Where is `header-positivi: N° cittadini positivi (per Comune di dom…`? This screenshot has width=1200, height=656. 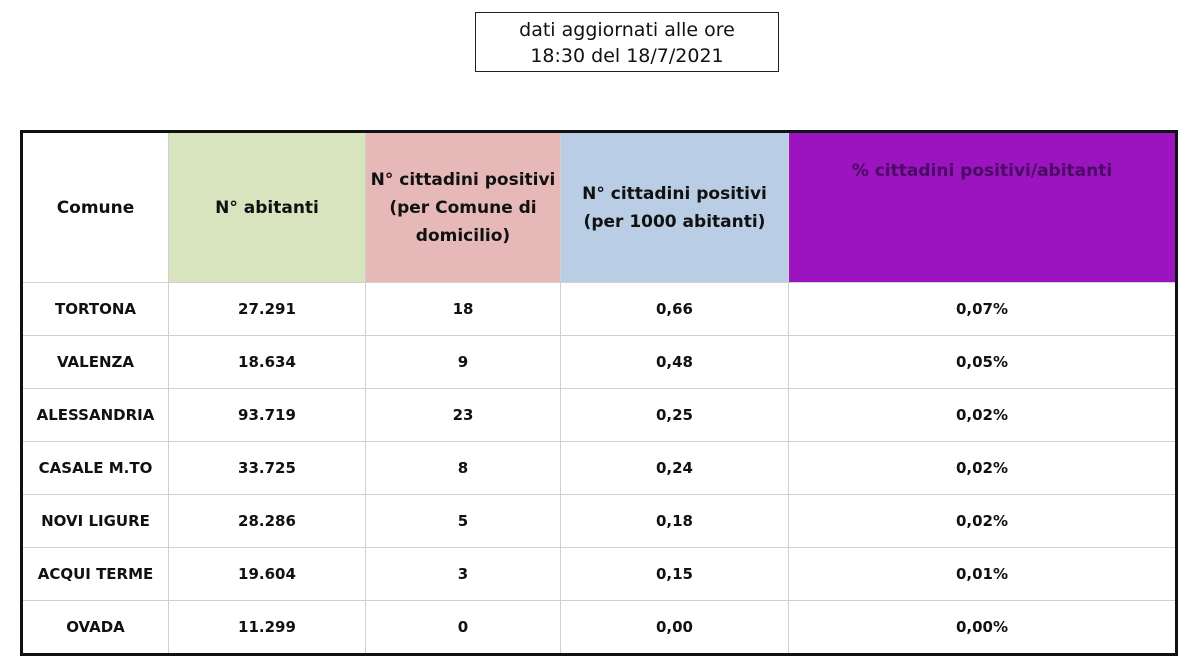 header-positivi: N° cittadini positivi (per Comune di dom… is located at coordinates (463, 207).